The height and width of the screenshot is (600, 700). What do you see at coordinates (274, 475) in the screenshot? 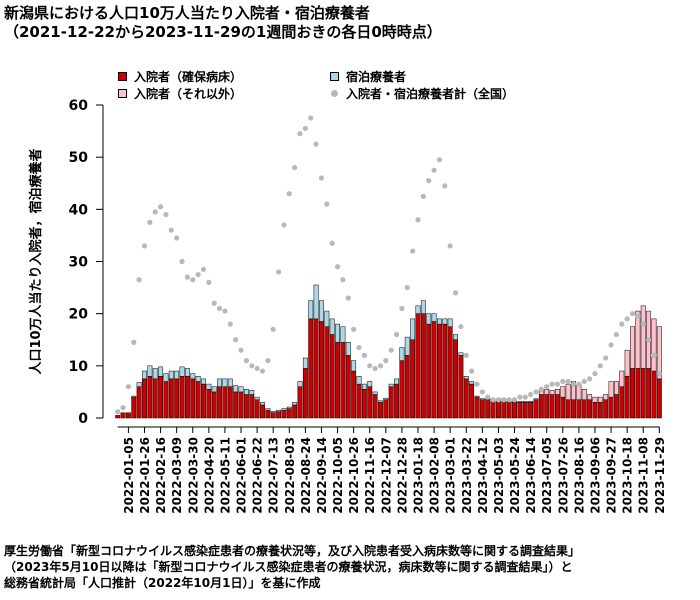
I see `x-tick-label: 2022-07-13` at bounding box center [274, 475].